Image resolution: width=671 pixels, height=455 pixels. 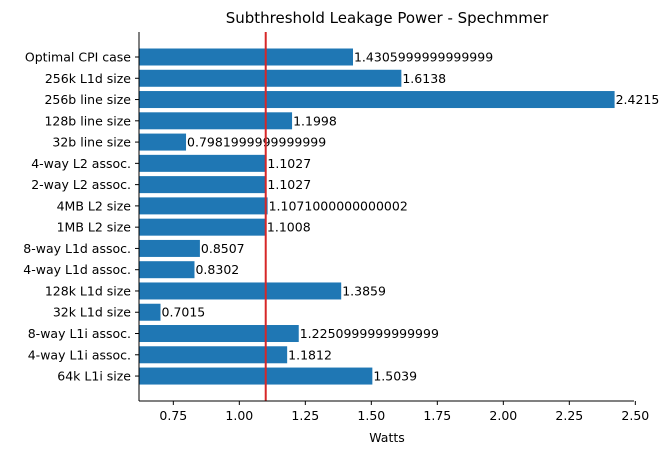 What do you see at coordinates (310, 354) in the screenshot?
I see `value-label: 1.1812` at bounding box center [310, 354].